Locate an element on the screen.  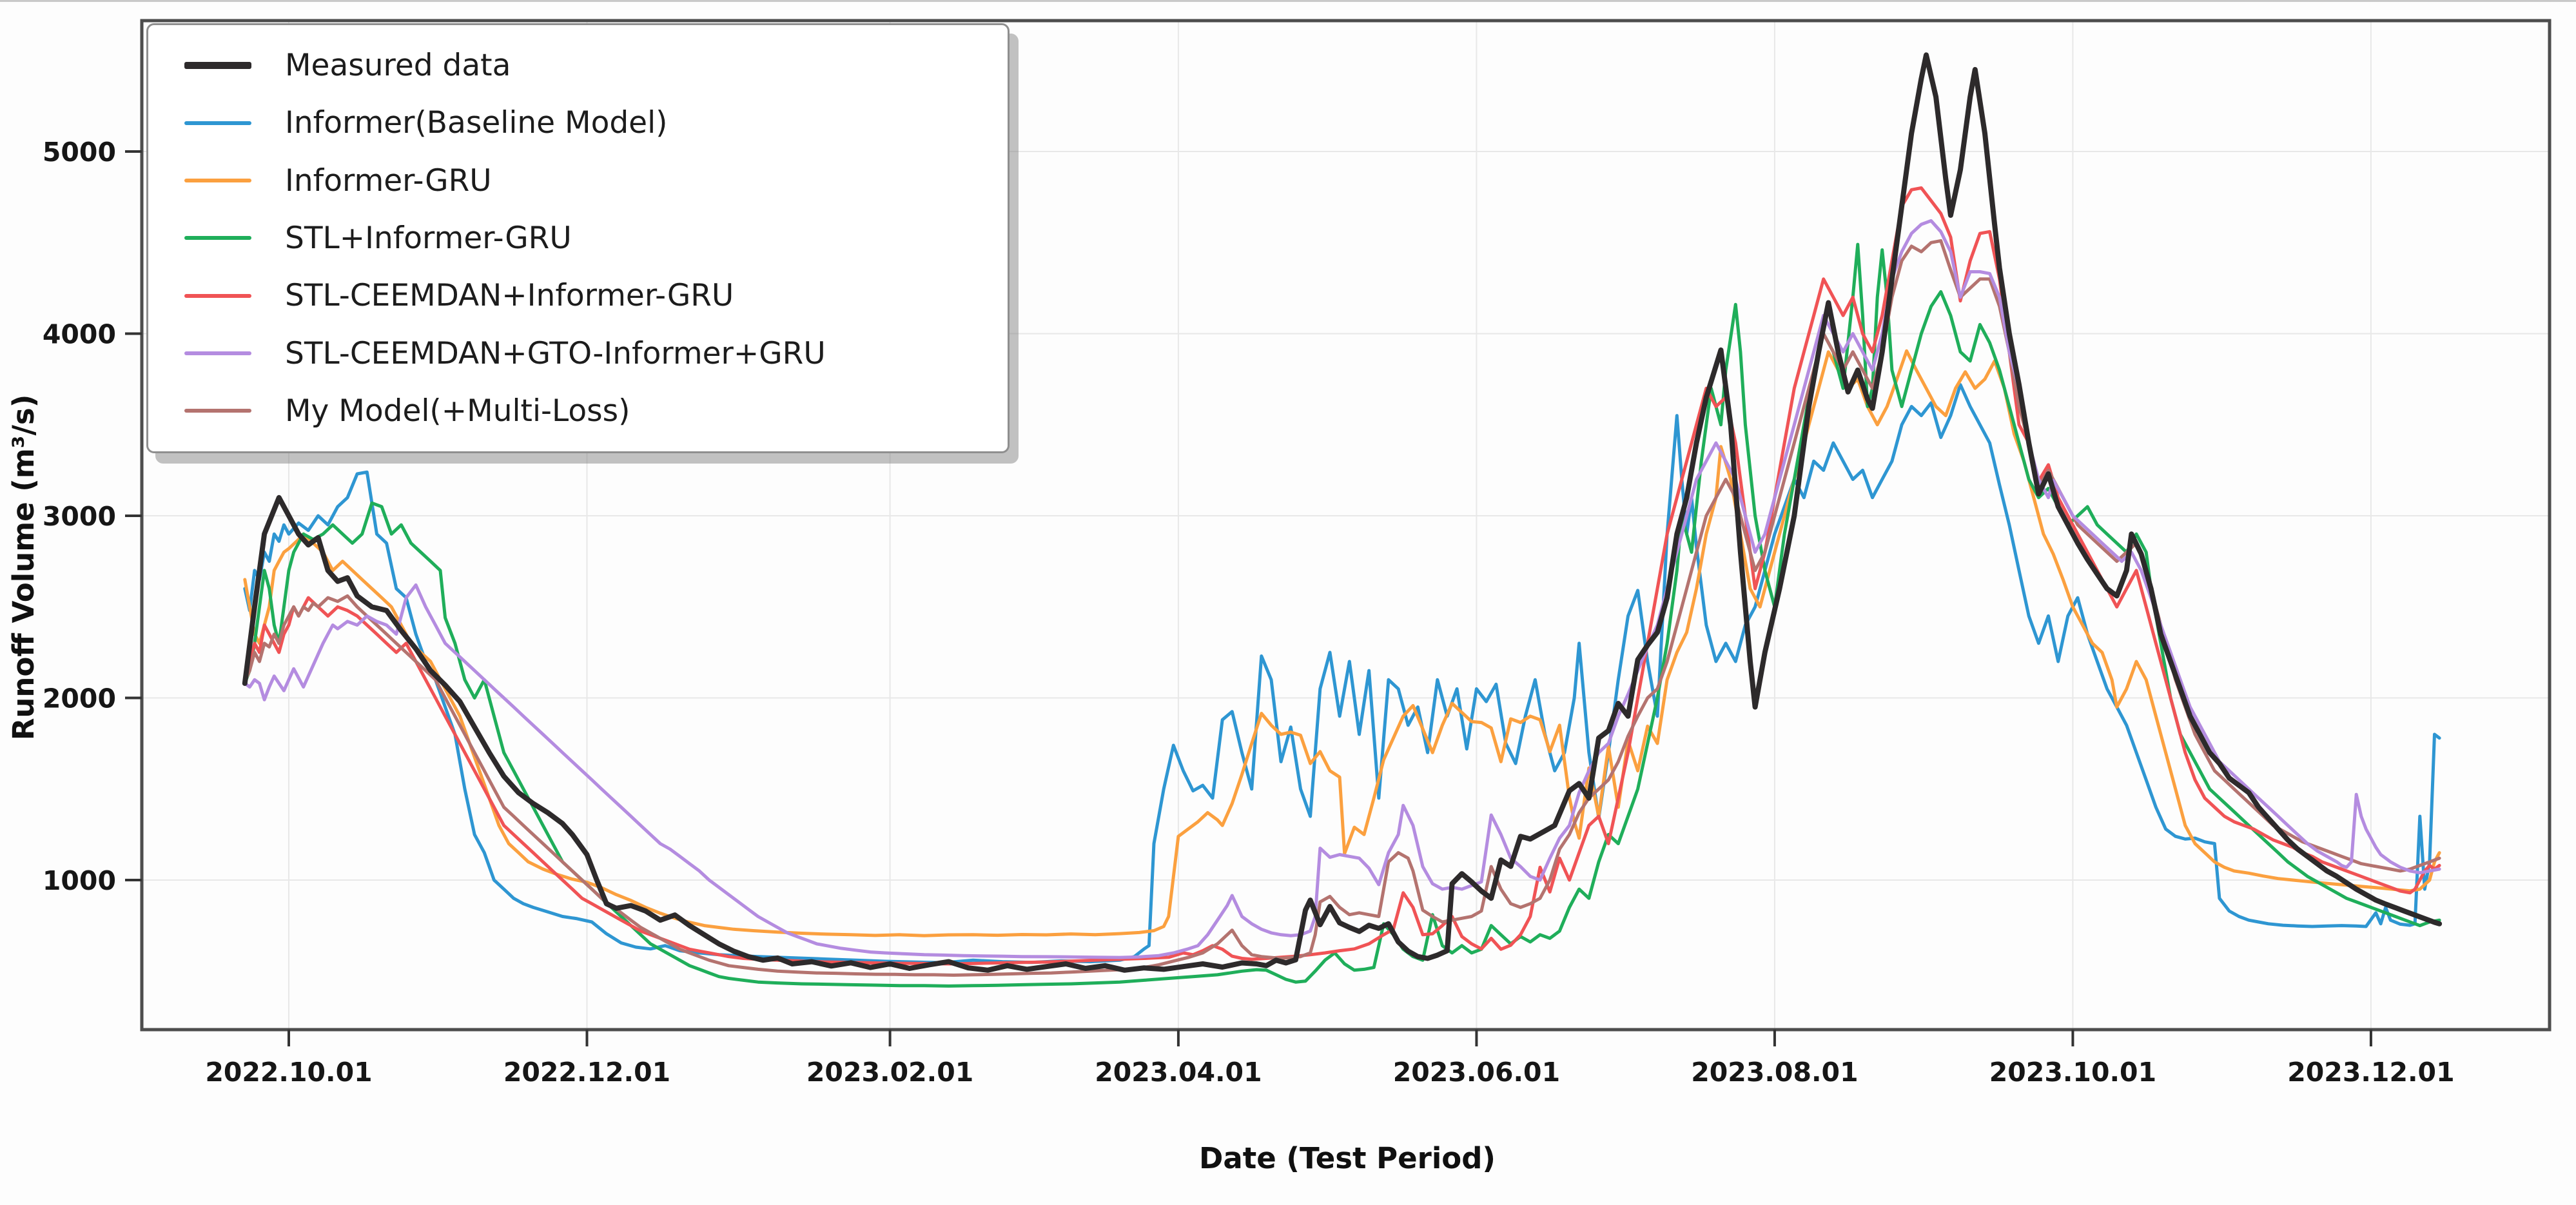
x-tick-label: 2022.12.01 is located at coordinates (586, 1073).